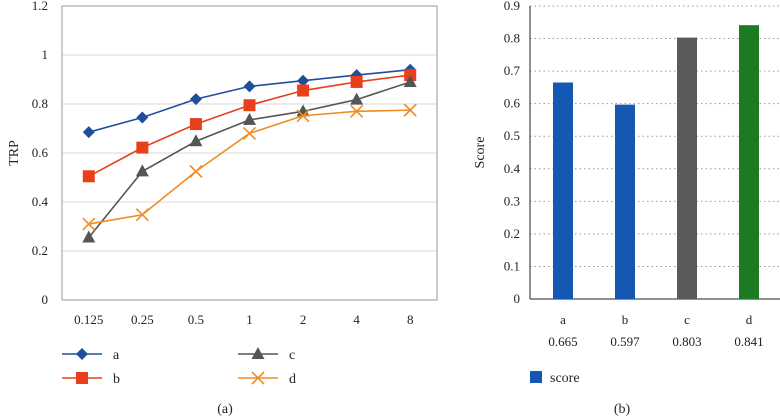  I want to click on x-tick-label: 4, so click(356, 319).